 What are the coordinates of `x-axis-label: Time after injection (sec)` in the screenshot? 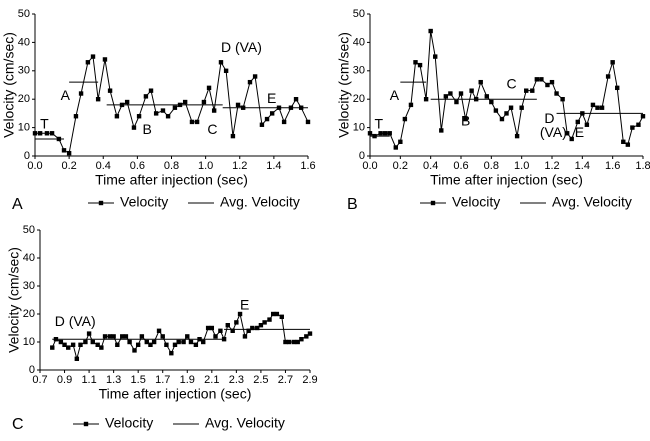 It's located at (506, 180).